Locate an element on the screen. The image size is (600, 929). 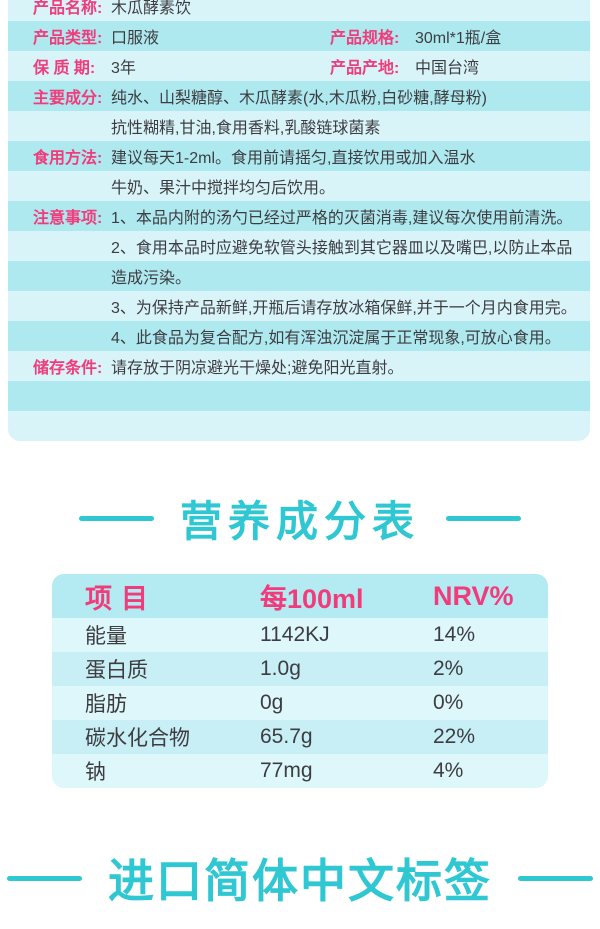
info-row-notice-4: 4、此食品为复合配方,如有浑浊沉淀属于正常现象,可放心食用。 is located at coordinates (299, 336).